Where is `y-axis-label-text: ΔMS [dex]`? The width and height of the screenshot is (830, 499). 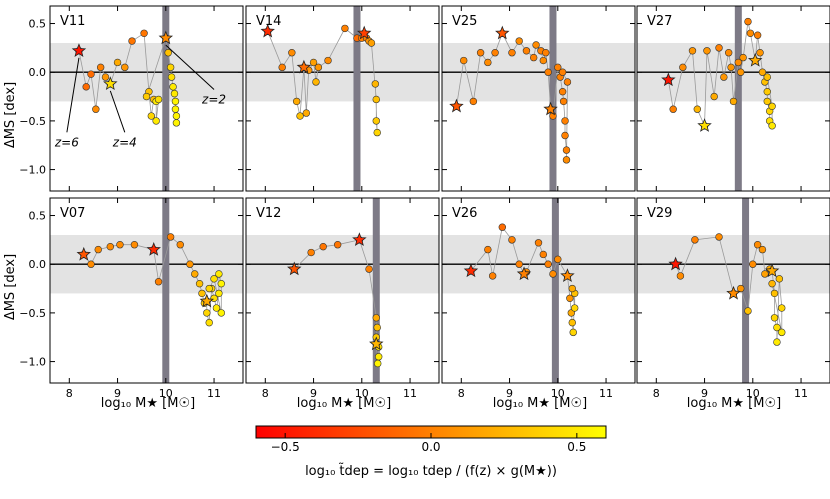 y-axis-label-text: ΔMS [dex] is located at coordinates (10, 287).